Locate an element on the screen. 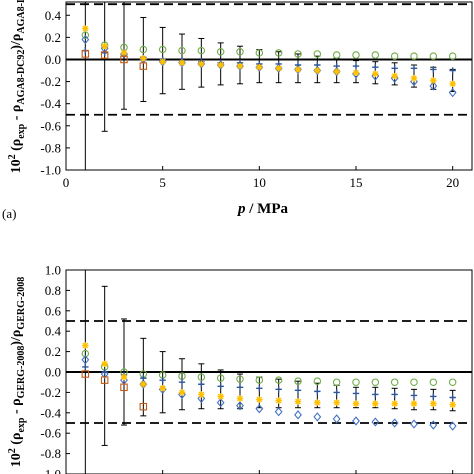 This screenshot has width=474, height=474. y-tick-label: 0.4 is located at coordinates (53, 15).